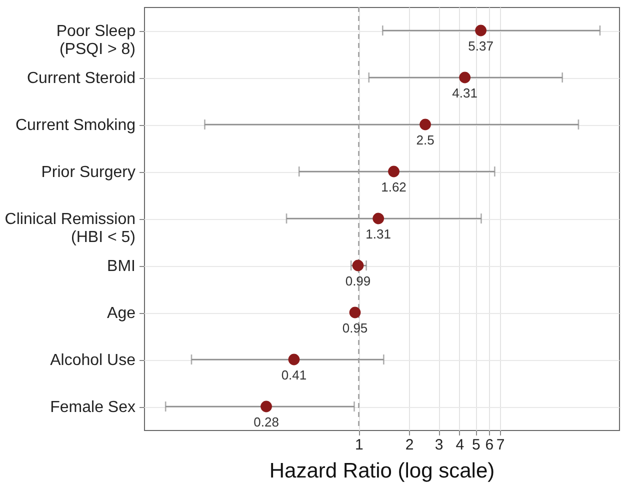  Describe the element at coordinates (465, 93) in the screenshot. I see `data-label: 4.31` at that location.